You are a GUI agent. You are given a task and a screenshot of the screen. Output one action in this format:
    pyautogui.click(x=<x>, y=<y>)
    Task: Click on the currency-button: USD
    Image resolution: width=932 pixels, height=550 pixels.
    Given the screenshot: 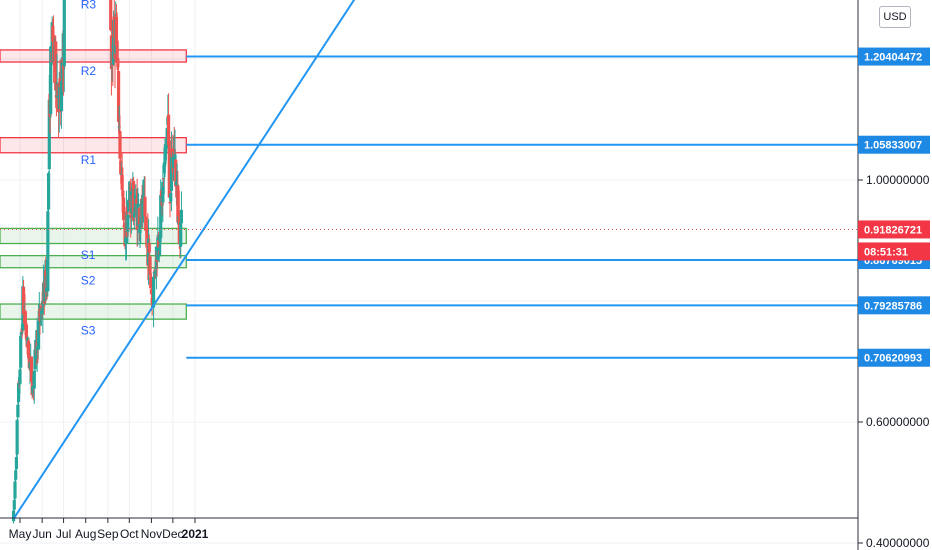 What is the action you would take?
    pyautogui.click(x=895, y=17)
    